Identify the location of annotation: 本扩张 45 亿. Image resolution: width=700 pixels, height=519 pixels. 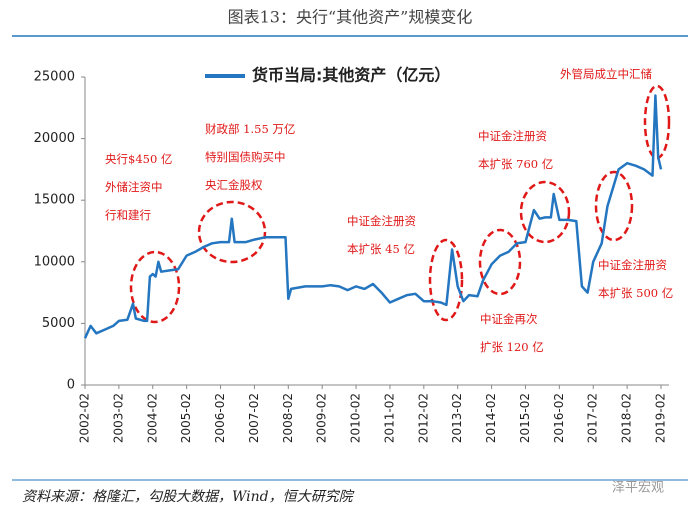
(381, 249).